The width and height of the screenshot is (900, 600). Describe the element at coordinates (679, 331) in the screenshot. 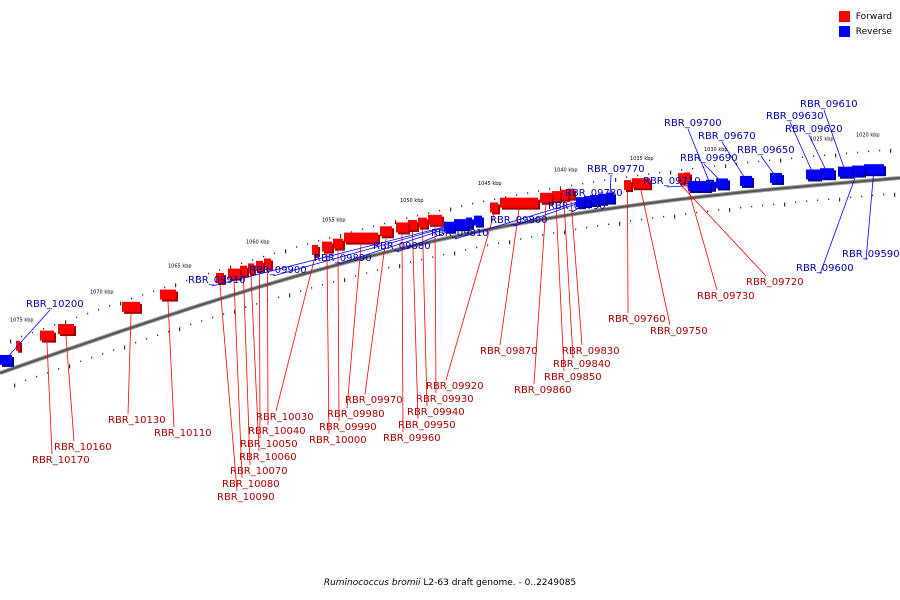

I see `label-rbr-09750: RBR_09750` at that location.